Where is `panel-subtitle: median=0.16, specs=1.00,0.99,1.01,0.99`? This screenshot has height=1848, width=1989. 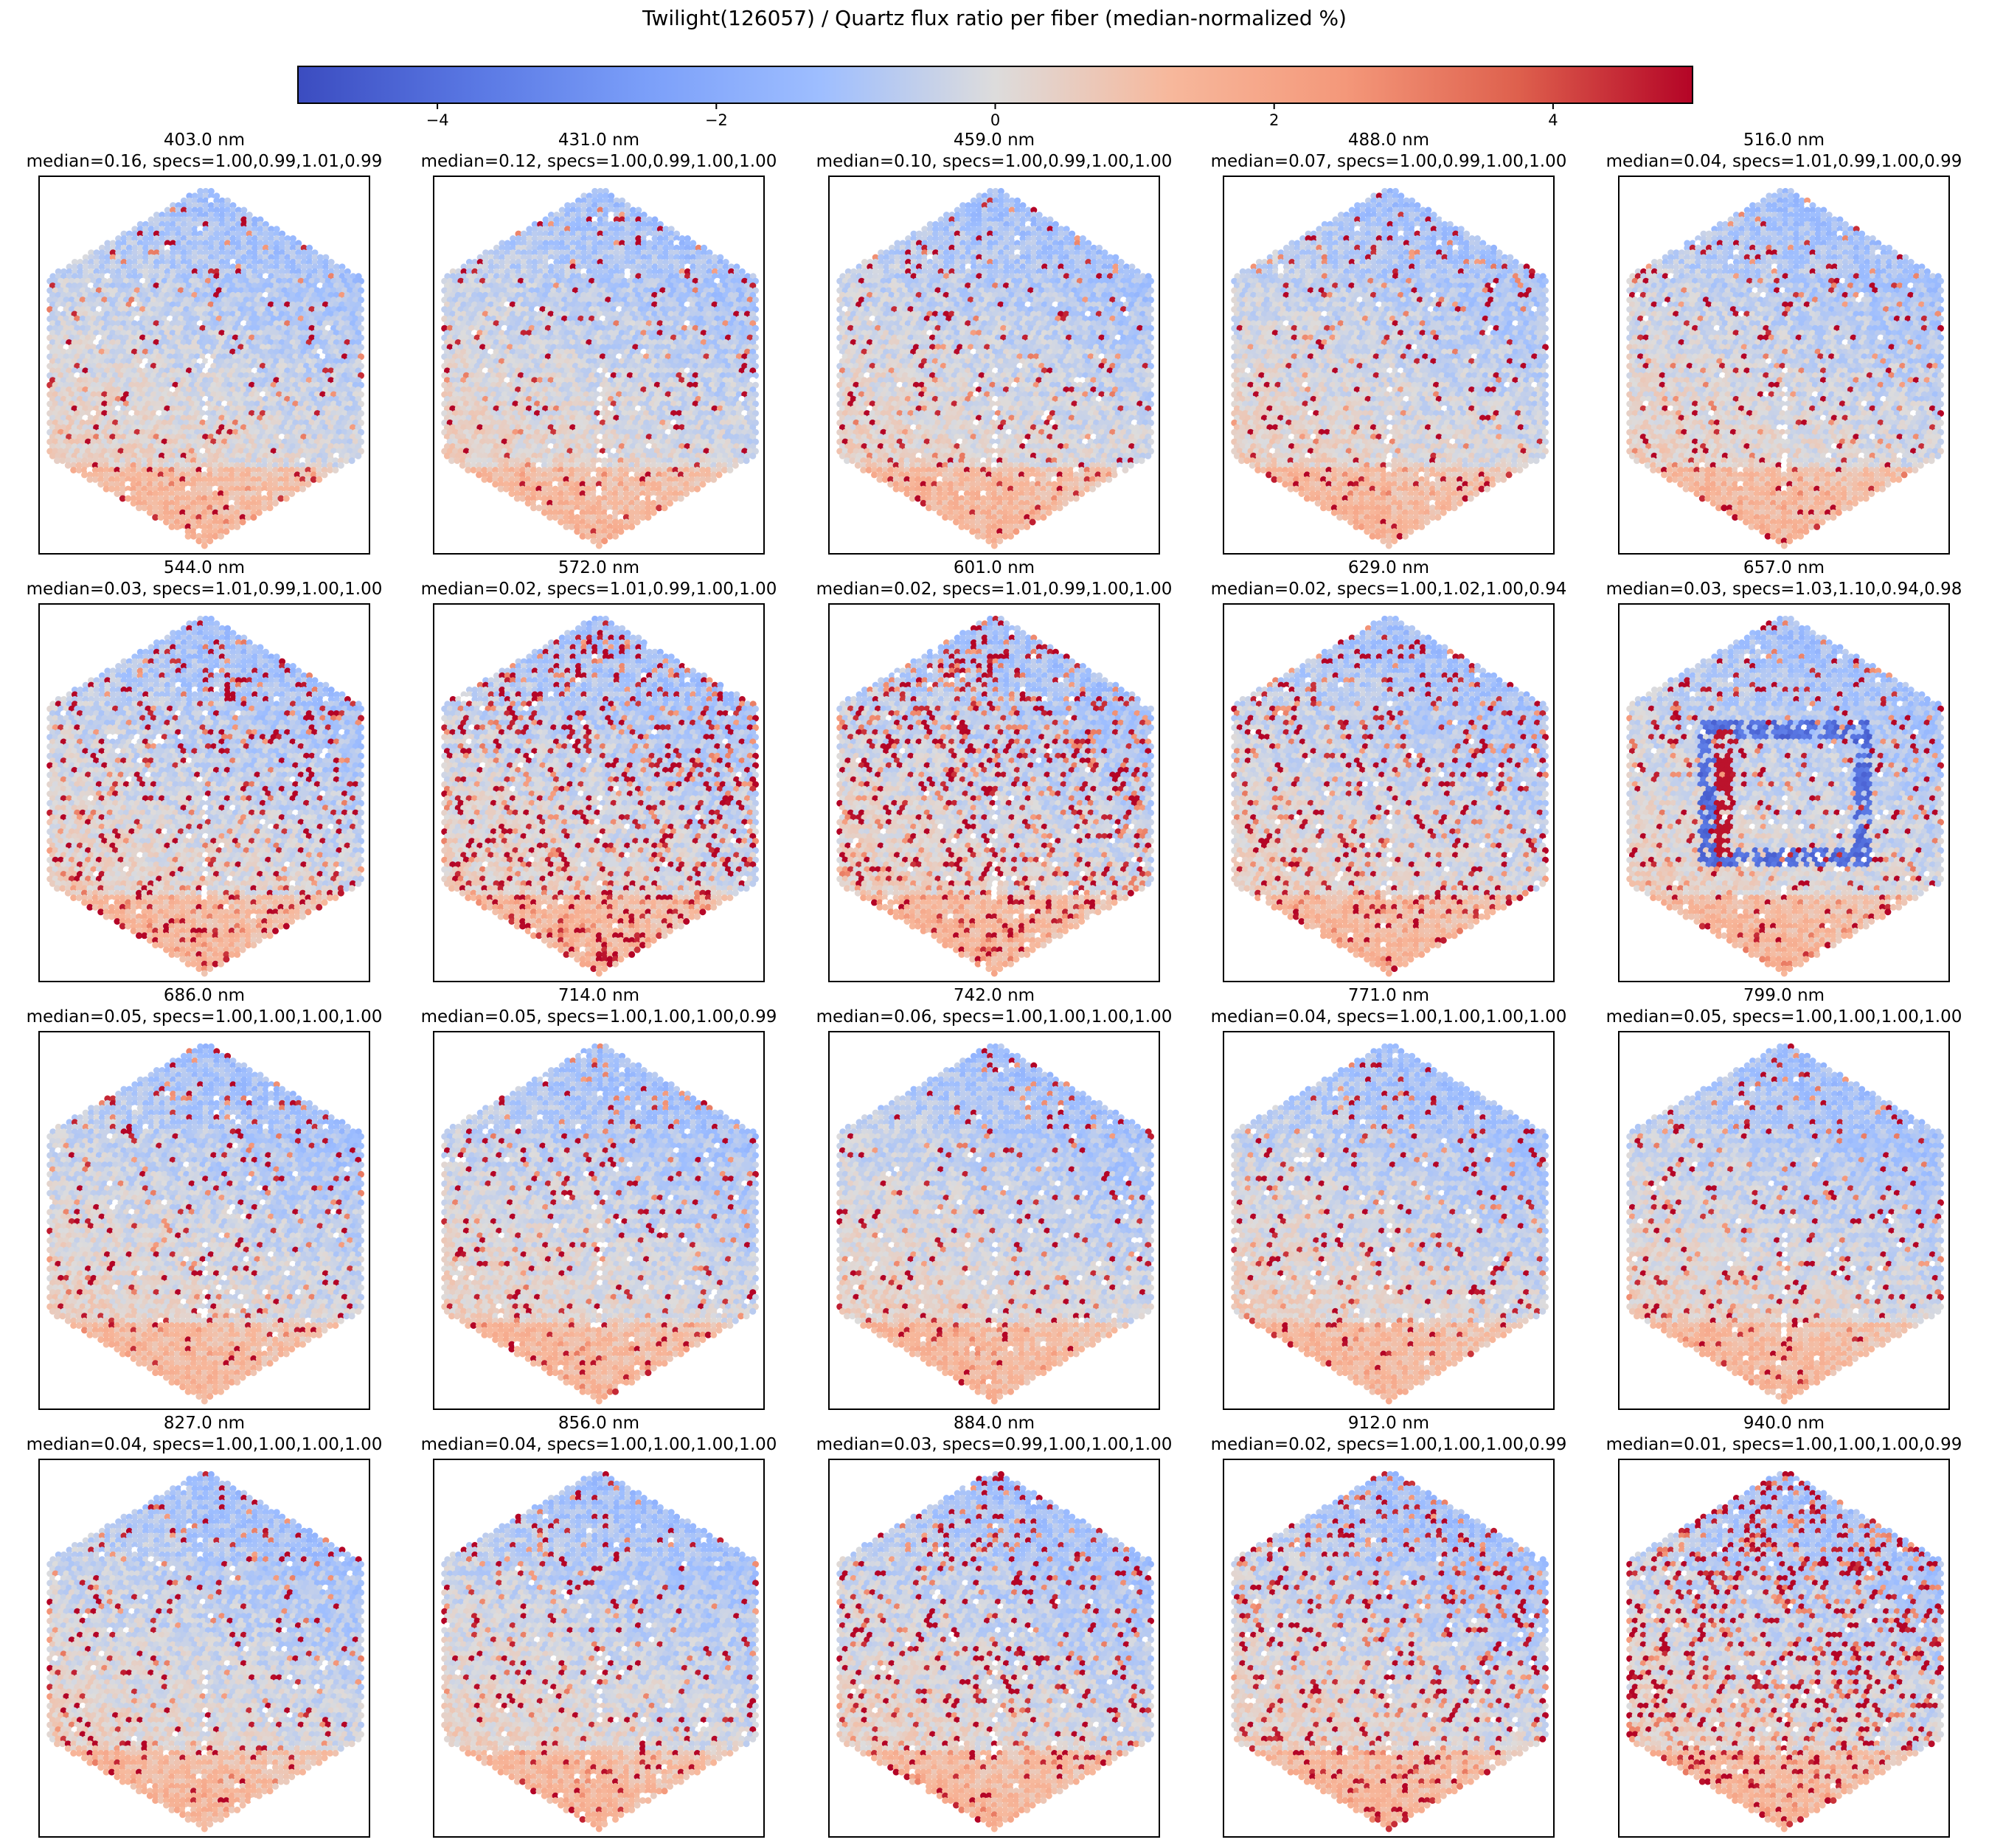 panel-subtitle: median=0.16, specs=1.00,0.99,1.01,0.99 is located at coordinates (206, 162).